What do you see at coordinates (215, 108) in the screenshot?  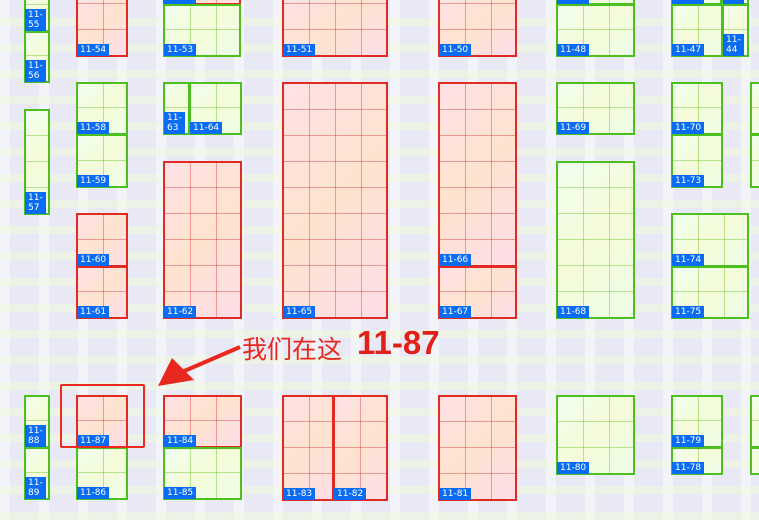 I see `booth-11-64: 11-64` at bounding box center [215, 108].